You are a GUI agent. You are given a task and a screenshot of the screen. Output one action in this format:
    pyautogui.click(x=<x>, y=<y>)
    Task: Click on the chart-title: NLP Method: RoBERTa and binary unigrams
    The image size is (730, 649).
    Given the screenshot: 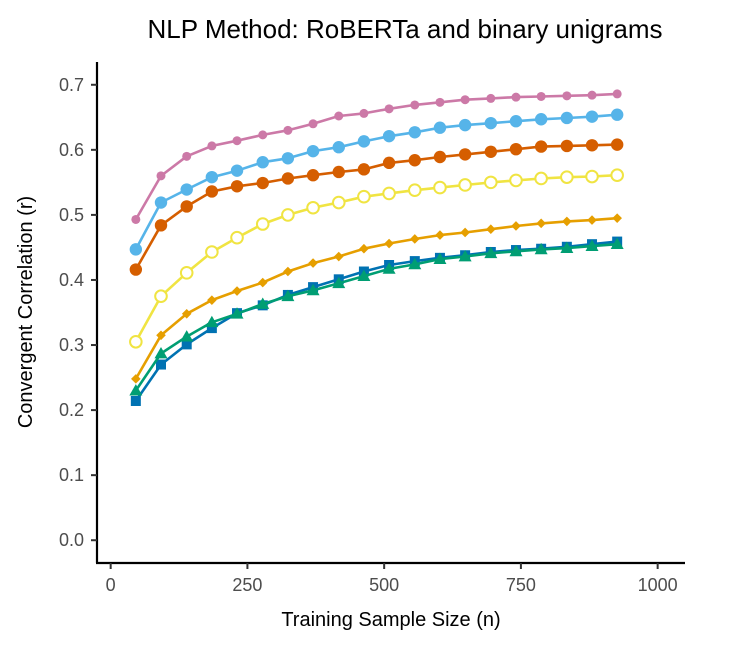 What is the action you would take?
    pyautogui.click(x=405, y=29)
    